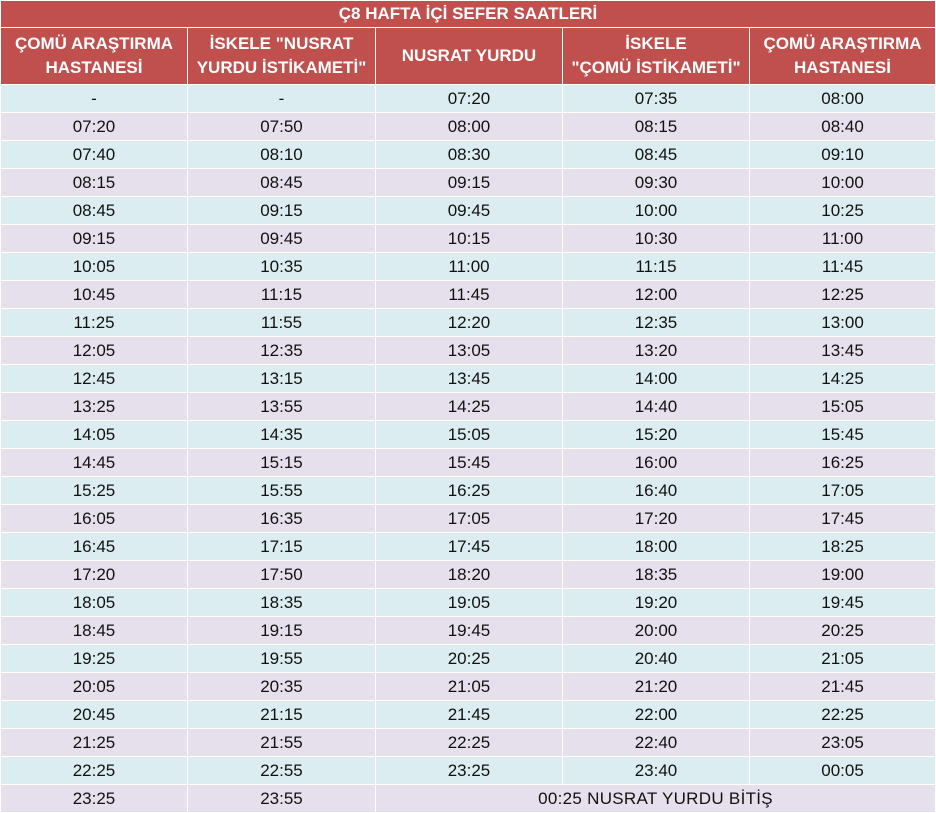 The image size is (936, 813). I want to click on time-cell: 18:35, so click(656, 574).